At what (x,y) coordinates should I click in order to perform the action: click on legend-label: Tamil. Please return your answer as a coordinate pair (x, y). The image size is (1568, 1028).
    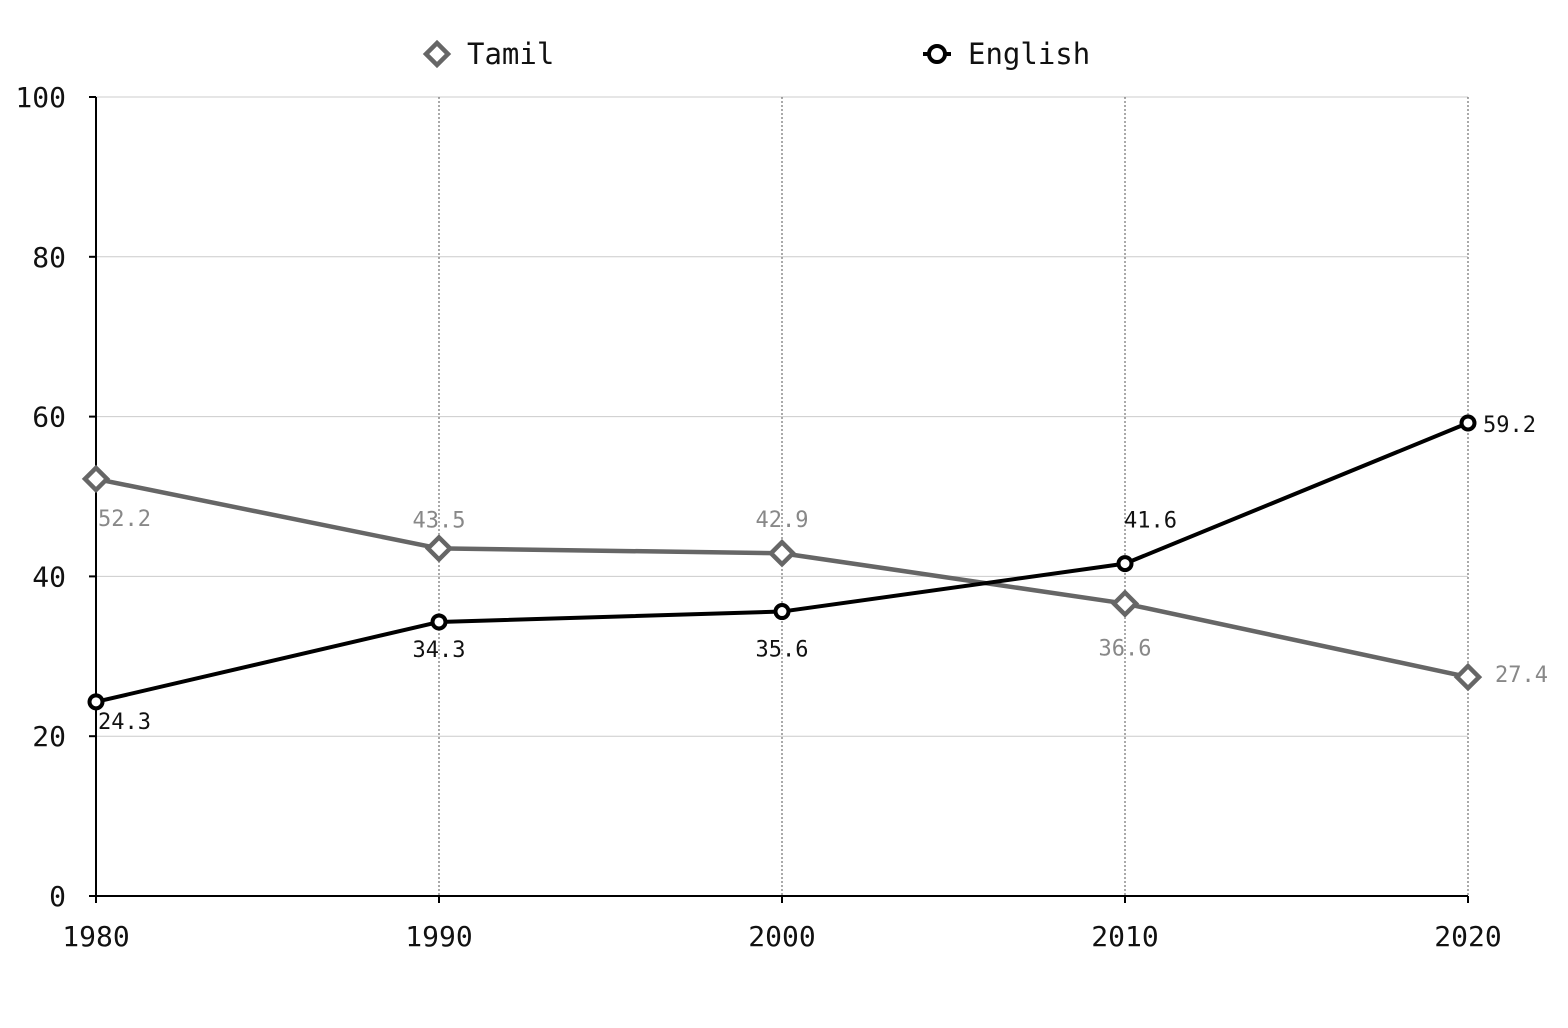
    Looking at the image, I should click on (510, 54).